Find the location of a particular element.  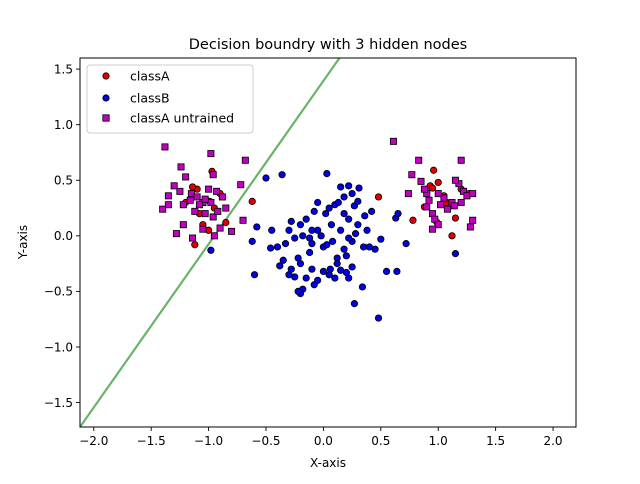

legend-label-class-a-untrained: classA untrained is located at coordinates (182, 118).